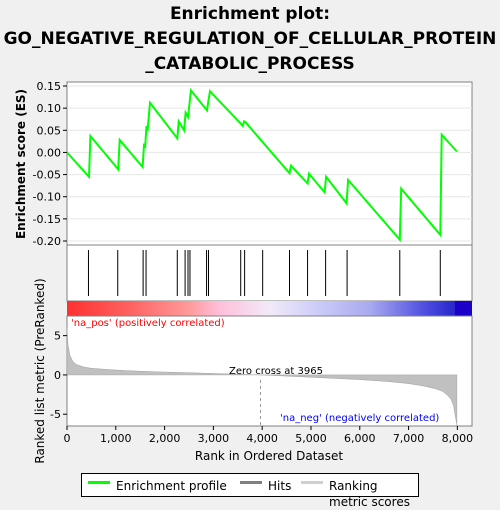 This screenshot has height=510, width=500. What do you see at coordinates (463, 308) in the screenshot?
I see `heatmap-end-block` at bounding box center [463, 308].